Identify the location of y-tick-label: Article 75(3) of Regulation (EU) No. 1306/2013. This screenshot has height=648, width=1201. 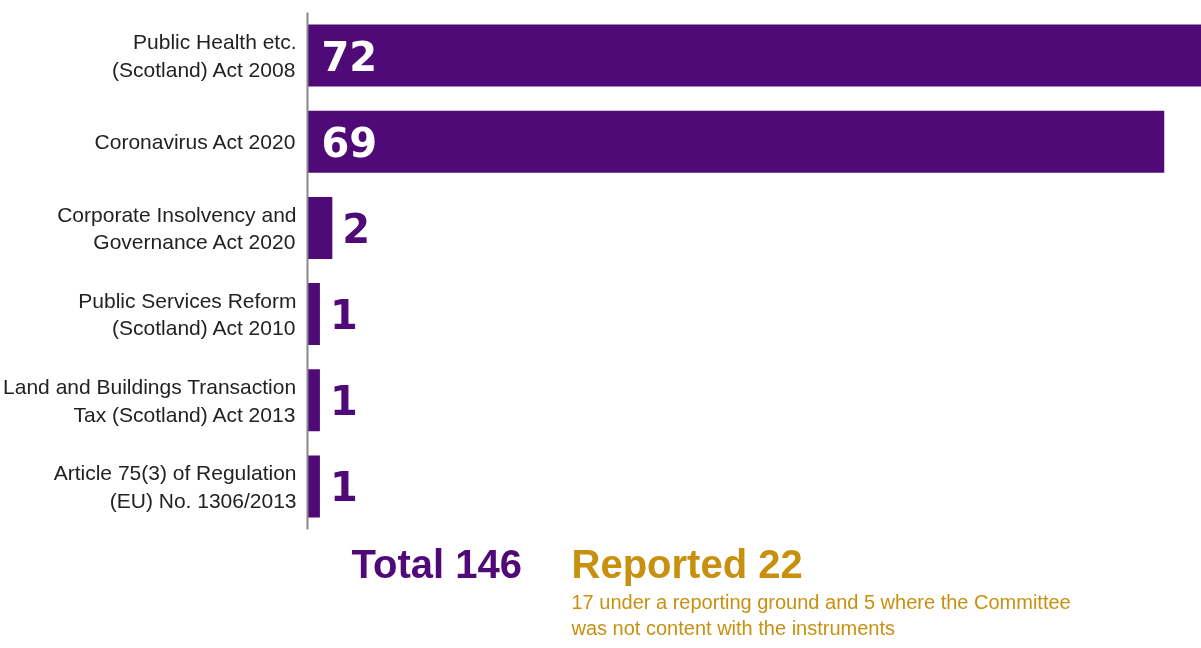
(175, 486).